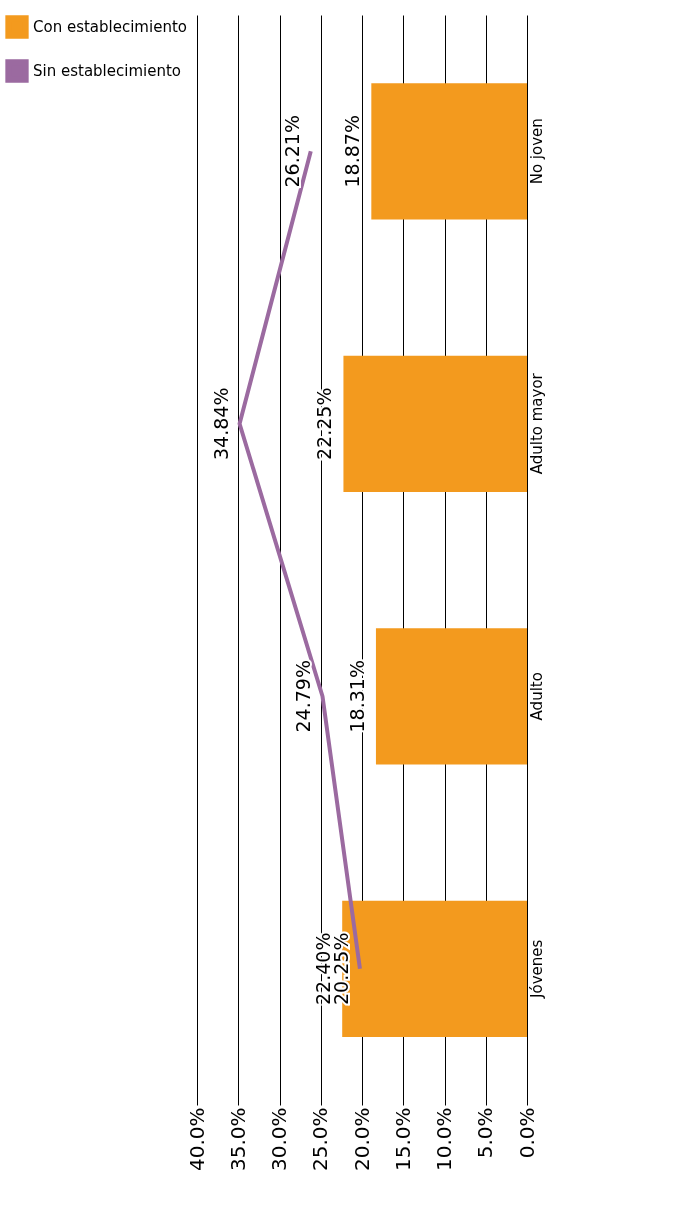  What do you see at coordinates (110, 27) in the screenshot?
I see `legend-label: Con establecimiento` at bounding box center [110, 27].